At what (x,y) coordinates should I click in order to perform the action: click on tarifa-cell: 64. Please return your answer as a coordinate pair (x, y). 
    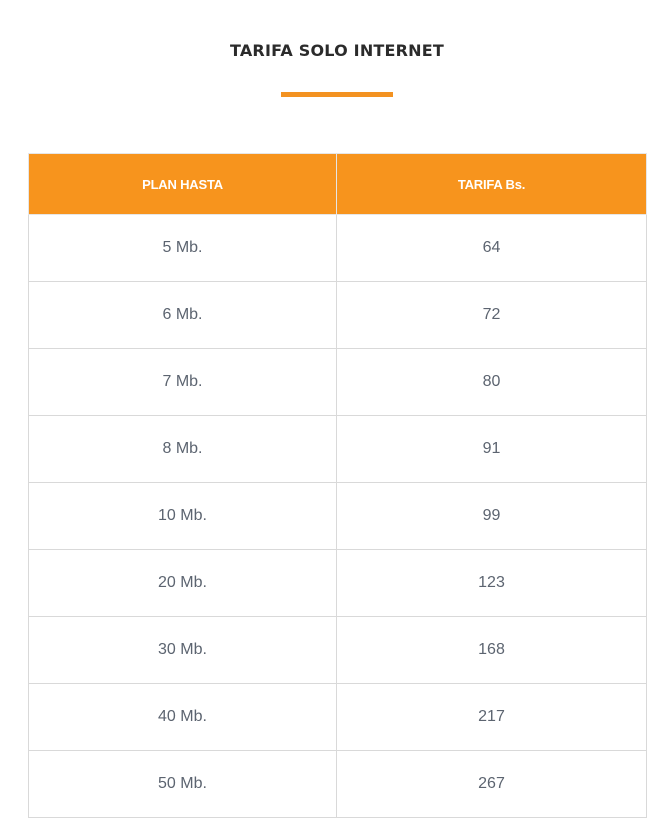
    Looking at the image, I should click on (491, 248).